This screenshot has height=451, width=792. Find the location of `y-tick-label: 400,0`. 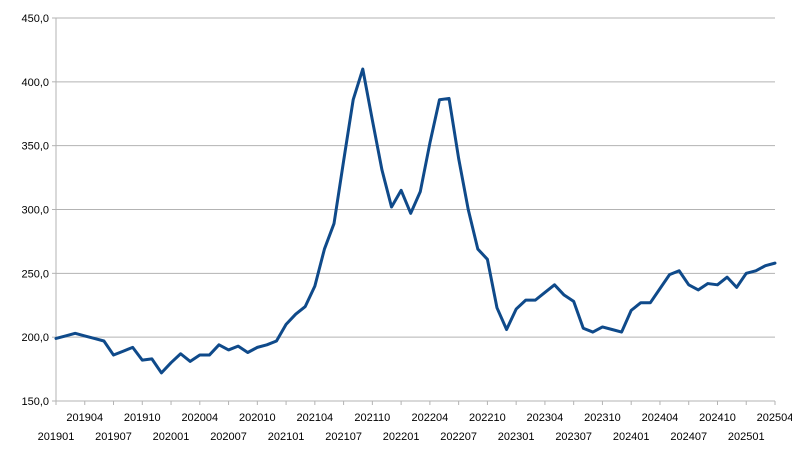

y-tick-label: 400,0 is located at coordinates (35, 83).